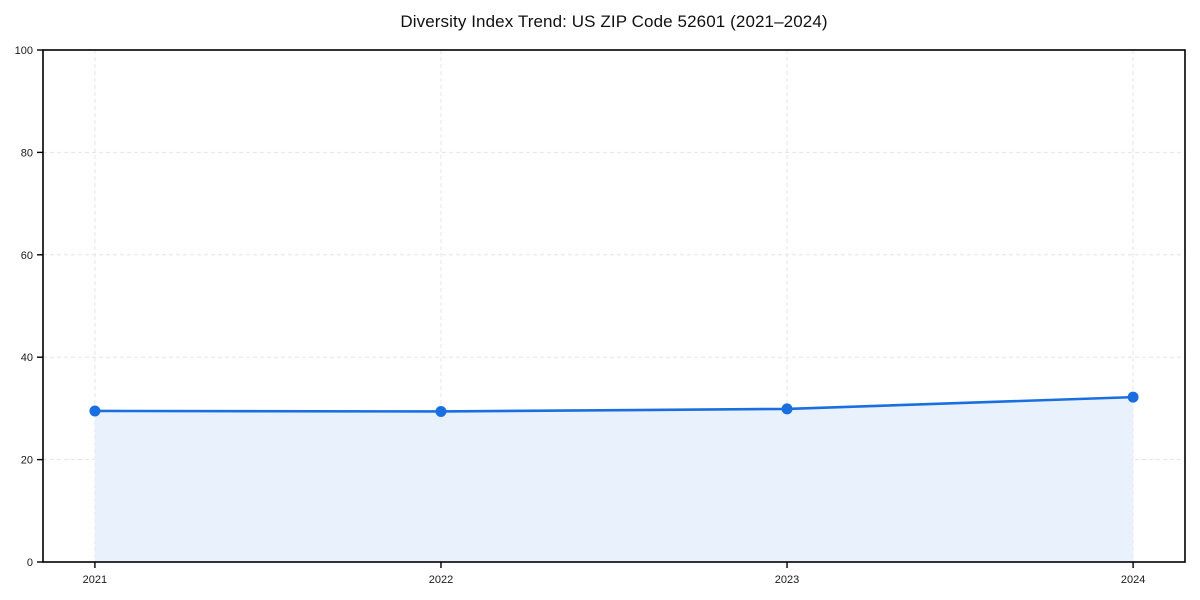 This screenshot has height=600, width=1200. Describe the element at coordinates (27, 358) in the screenshot. I see `y-tick-label: 40` at that location.